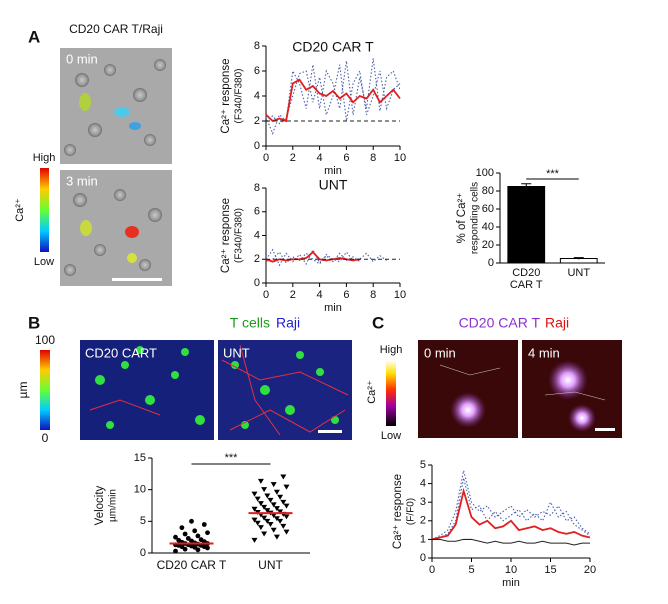 The height and width of the screenshot is (604, 668). Describe the element at coordinates (553, 174) in the screenshot. I see `significance: ***` at that location.